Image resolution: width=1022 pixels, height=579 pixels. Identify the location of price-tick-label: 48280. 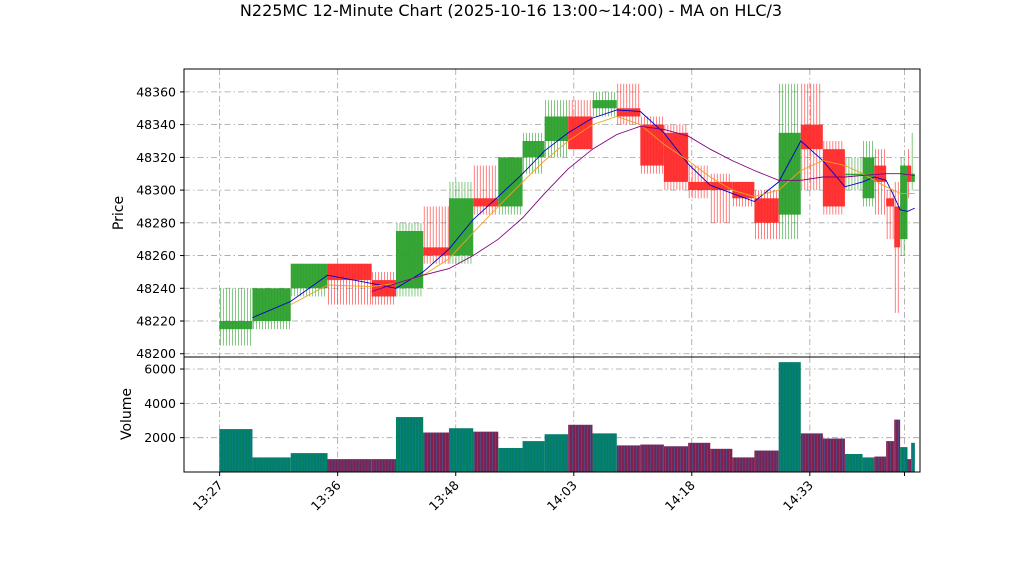
(156, 222).